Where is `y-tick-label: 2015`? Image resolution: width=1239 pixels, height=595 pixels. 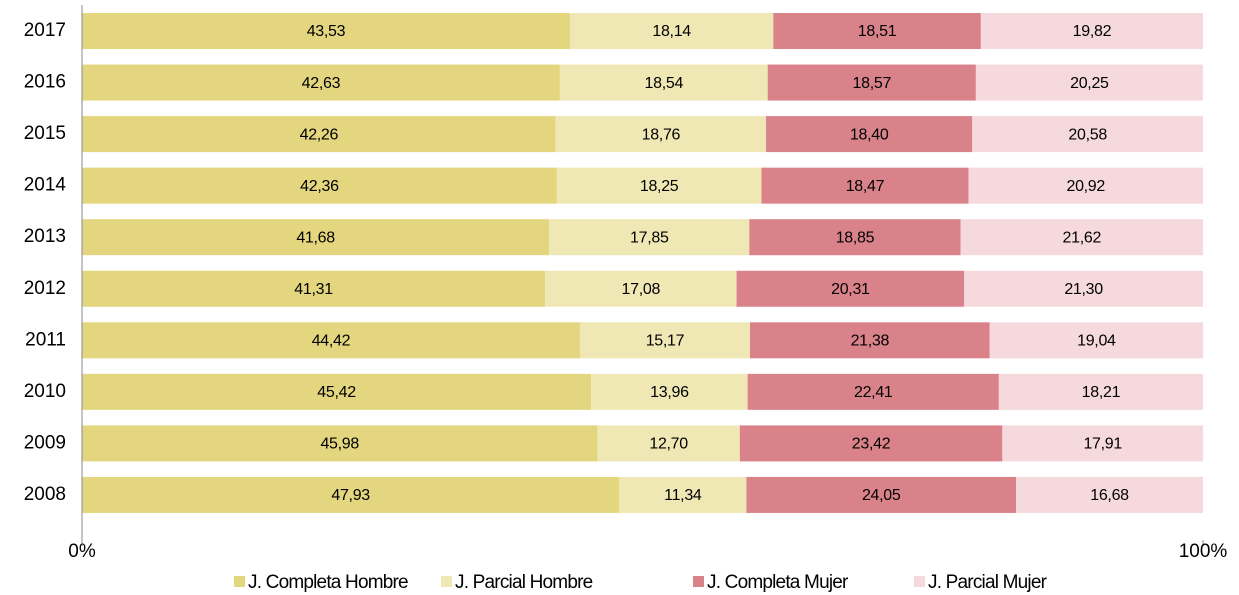 y-tick-label: 2015 is located at coordinates (45, 133).